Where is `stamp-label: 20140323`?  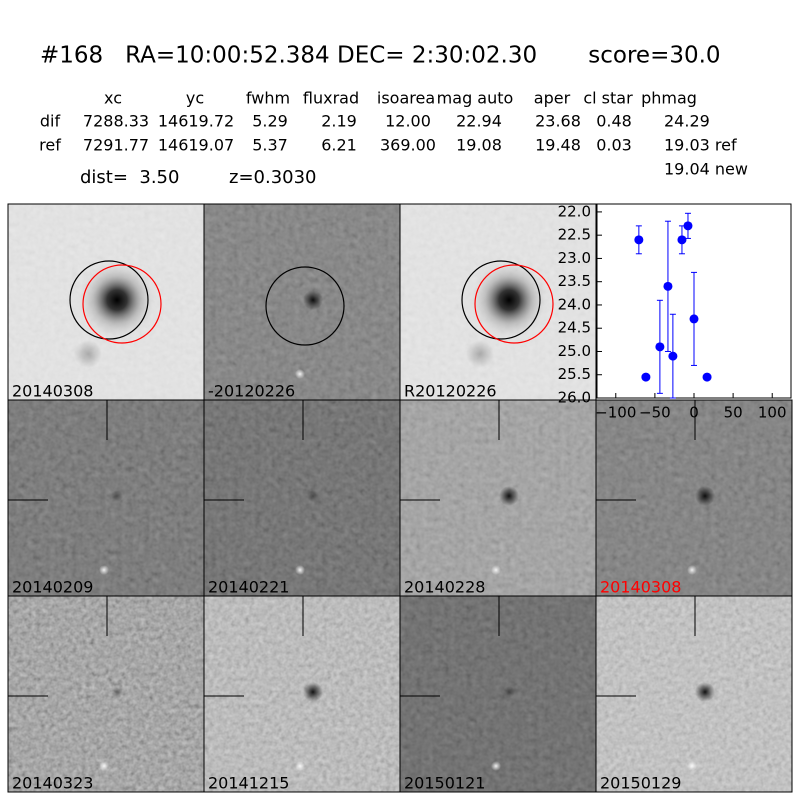
stamp-label: 20140323 is located at coordinates (52, 783).